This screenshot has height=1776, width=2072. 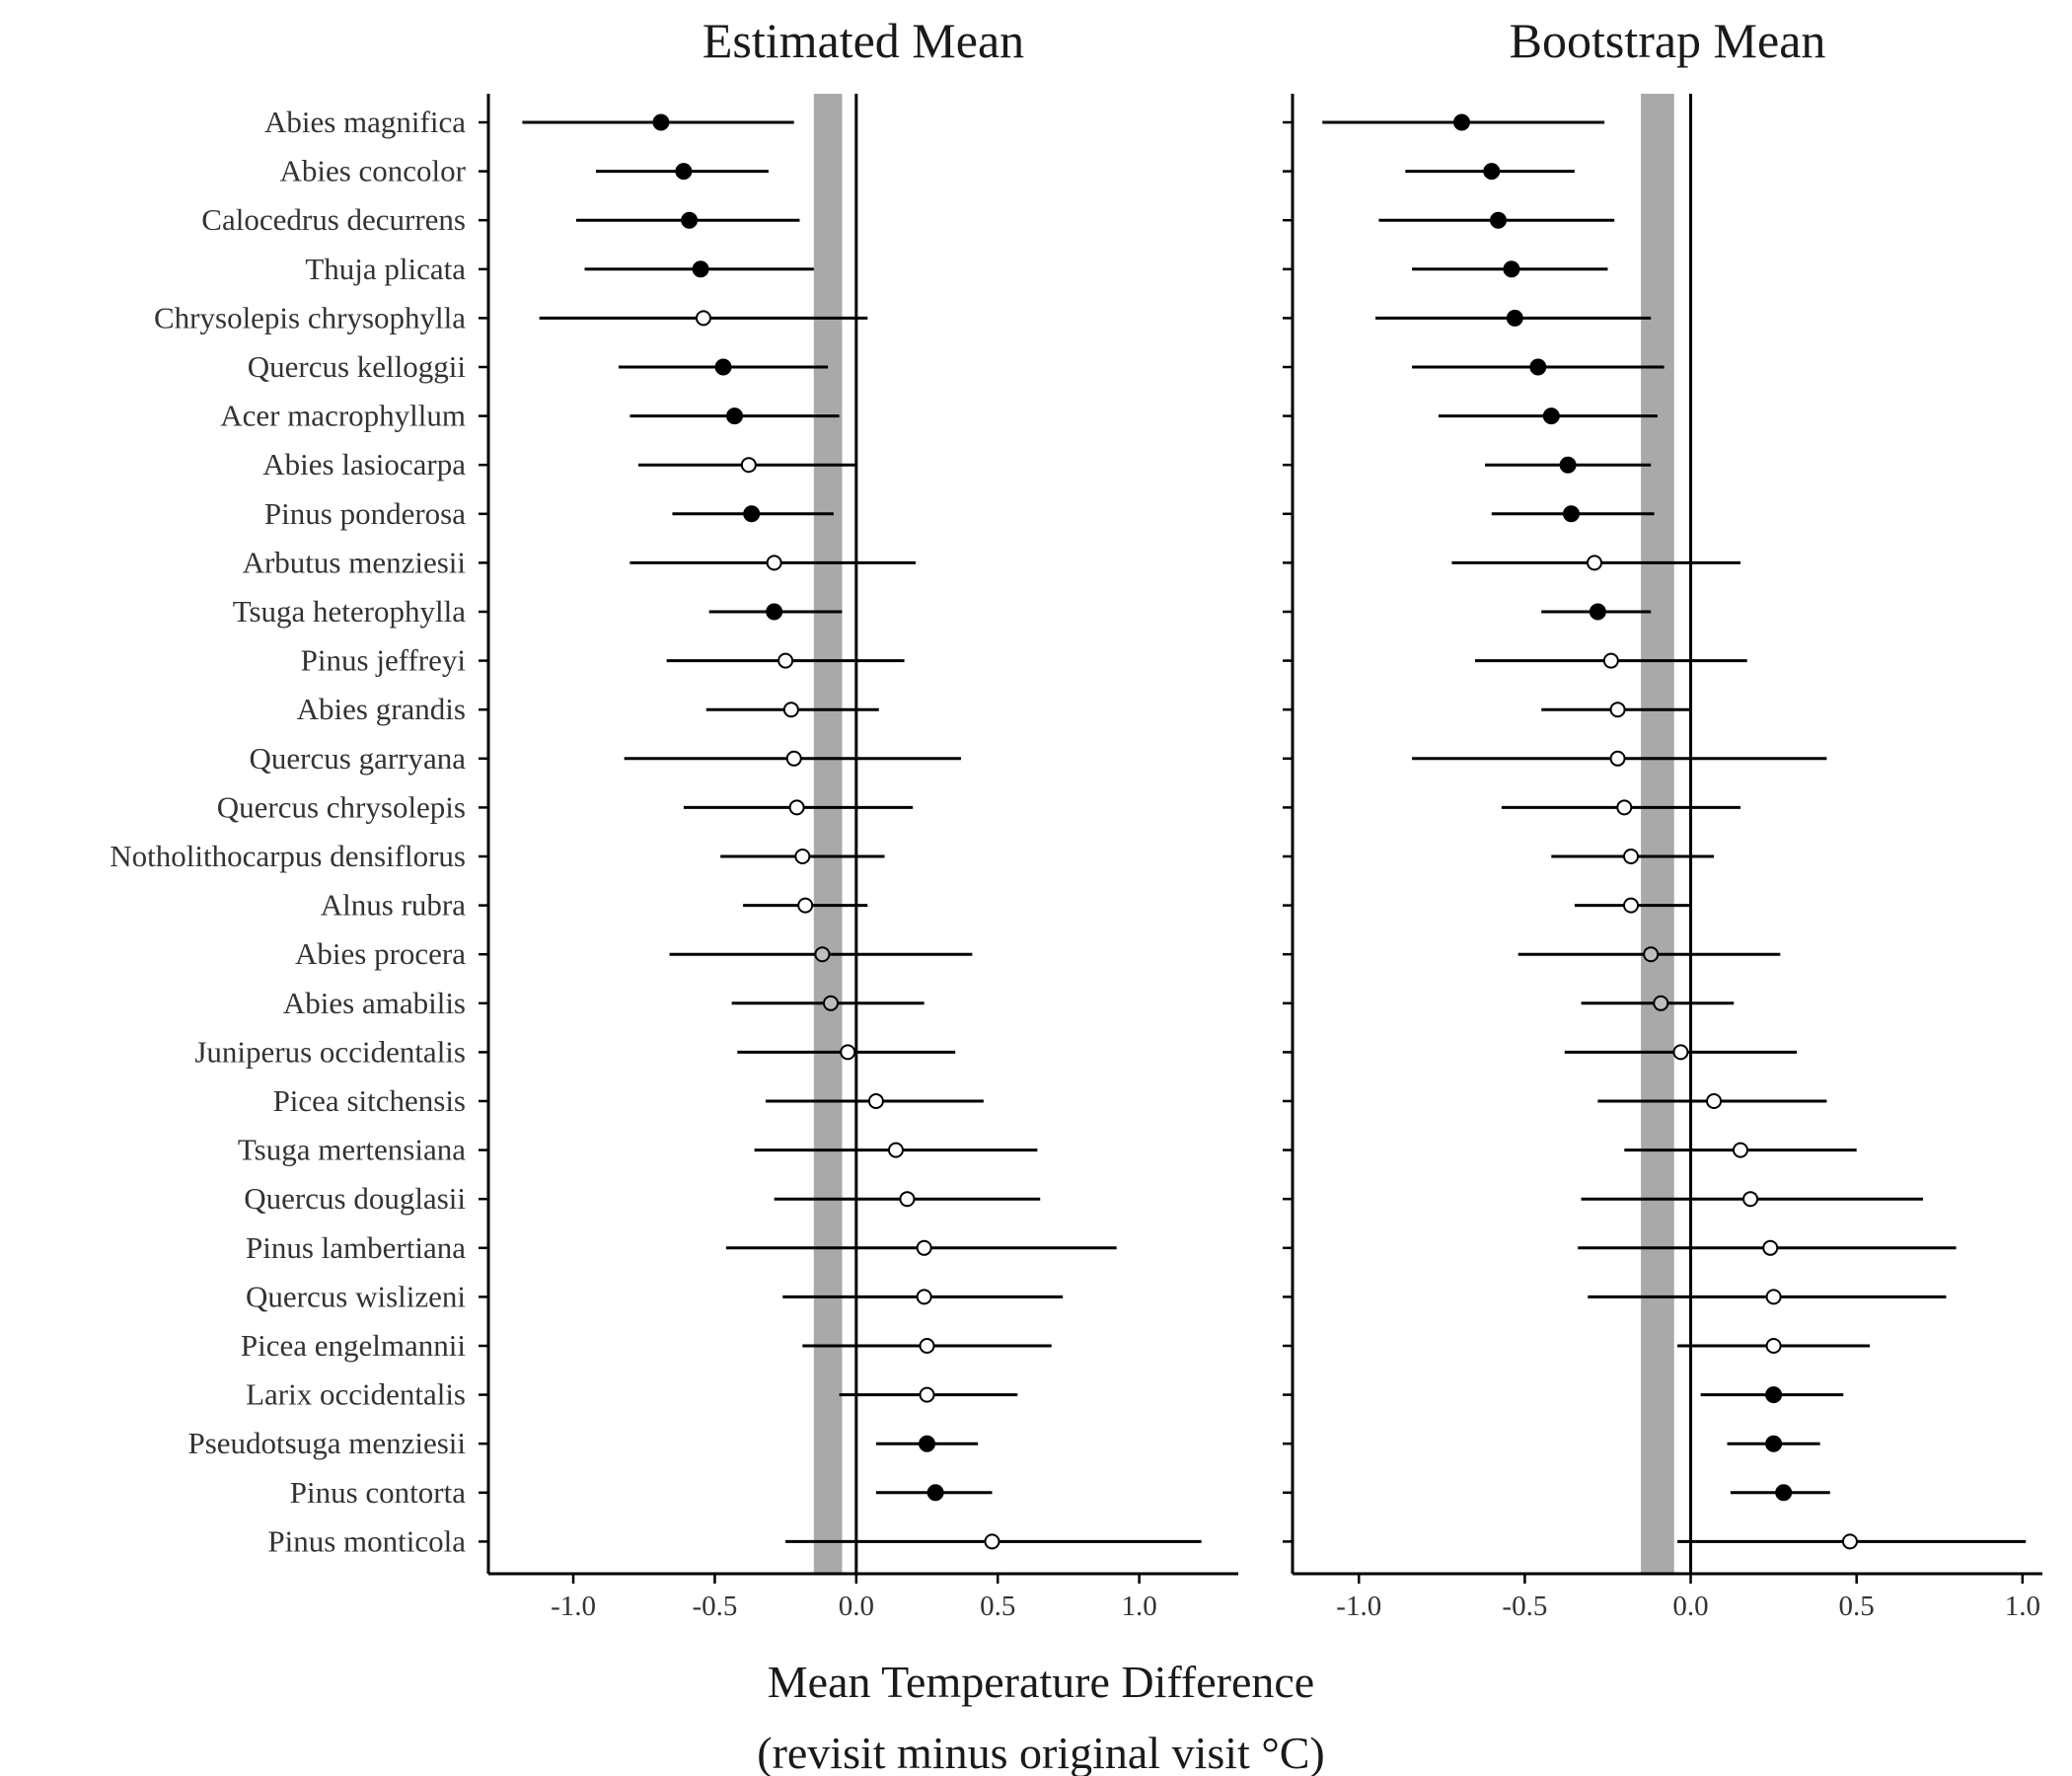 What do you see at coordinates (352, 1150) in the screenshot?
I see `species-label: Tsuga mertensiana` at bounding box center [352, 1150].